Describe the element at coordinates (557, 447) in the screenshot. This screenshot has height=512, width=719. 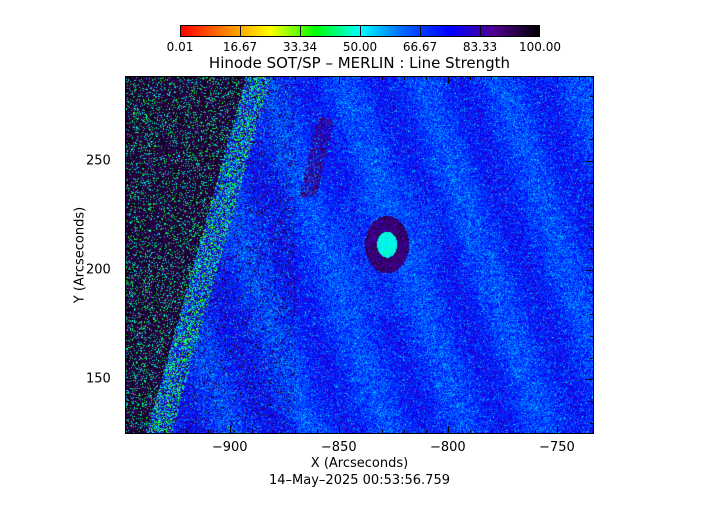
I see `x-tick-label: −750` at that location.